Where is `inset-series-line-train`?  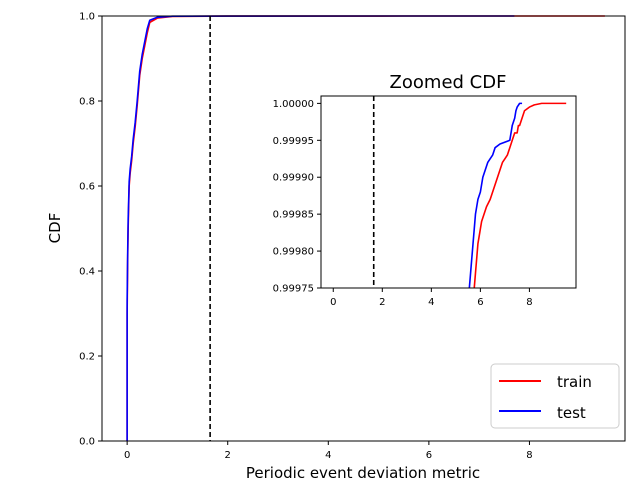
inset-series-line-train is located at coordinates (520, 195).